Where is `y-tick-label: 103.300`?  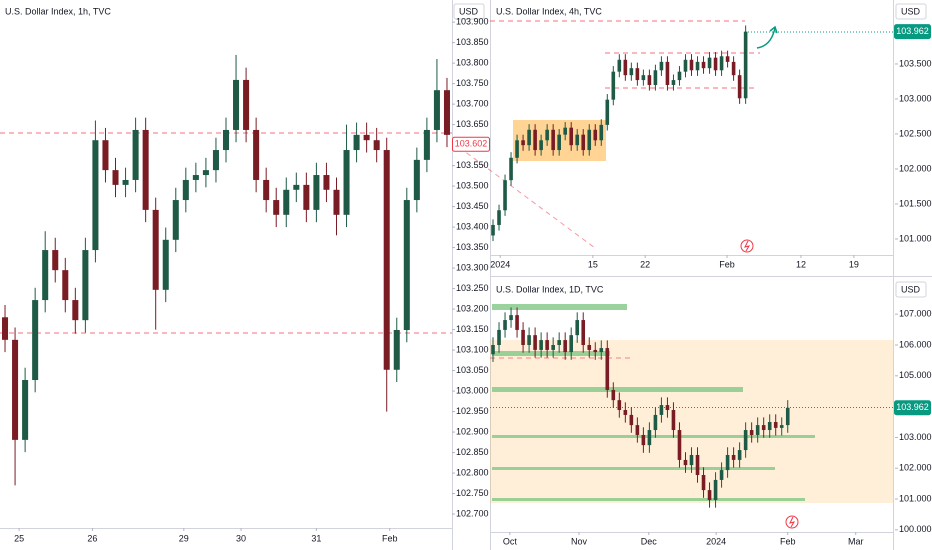 y-tick-label: 103.300 is located at coordinates (472, 267).